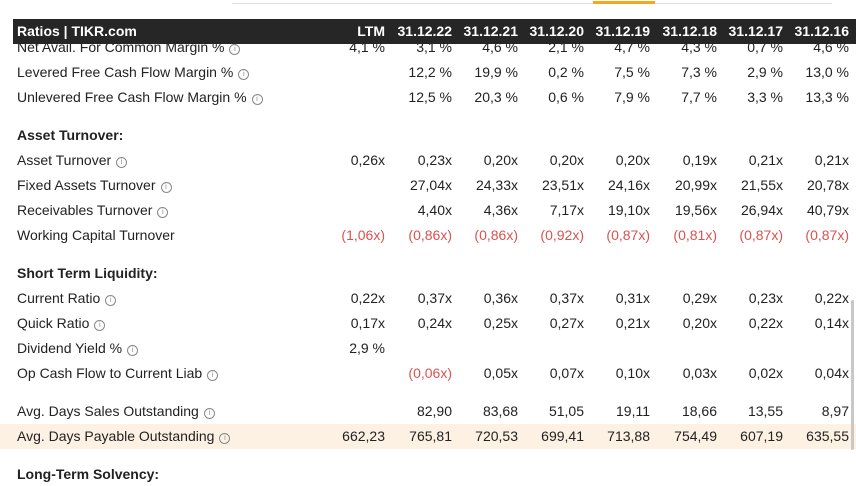 This screenshot has width=856, height=486. I want to click on table-cell: 20,99x, so click(695, 185).